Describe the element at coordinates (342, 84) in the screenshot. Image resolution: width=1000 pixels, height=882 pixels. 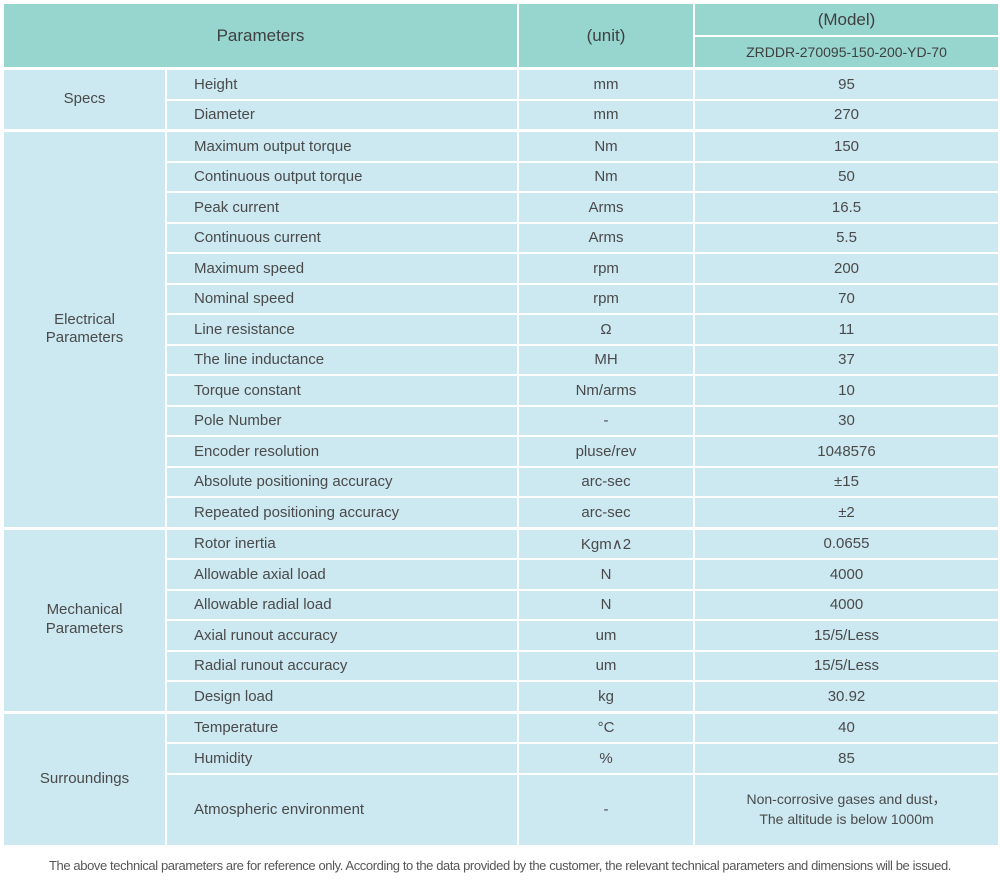
I see `param-name: Height` at that location.